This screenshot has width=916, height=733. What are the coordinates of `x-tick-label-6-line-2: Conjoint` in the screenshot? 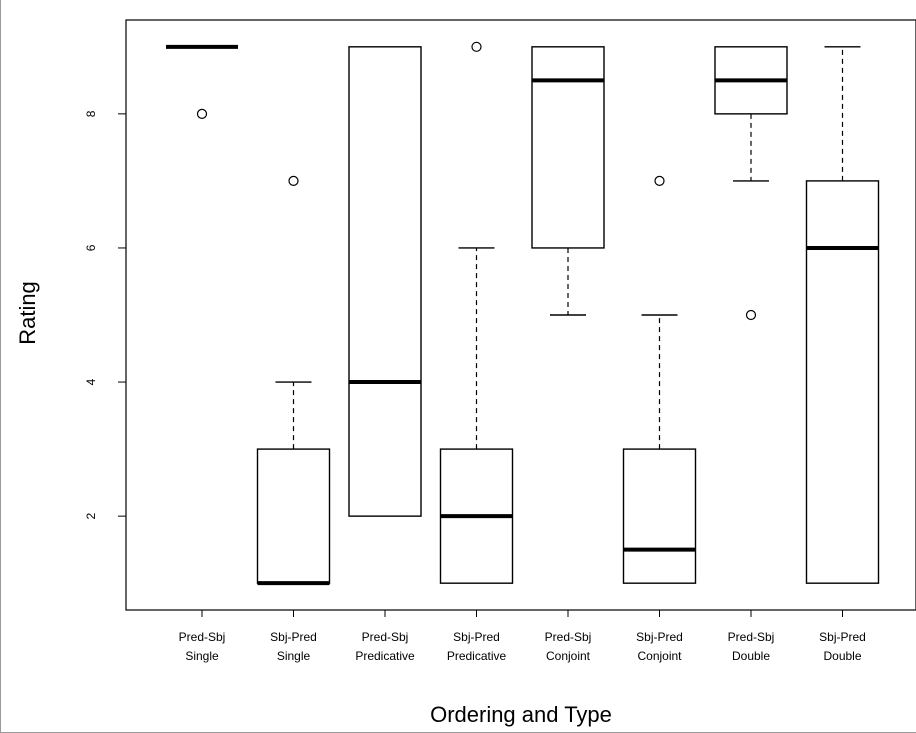 It's located at (659, 656).